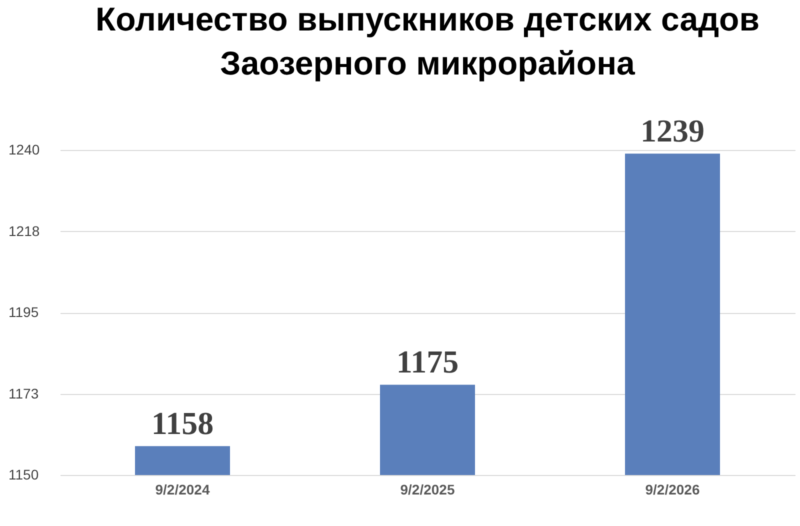 The width and height of the screenshot is (800, 526). Describe the element at coordinates (24, 230) in the screenshot. I see `y-tick-label: 1218` at that location.